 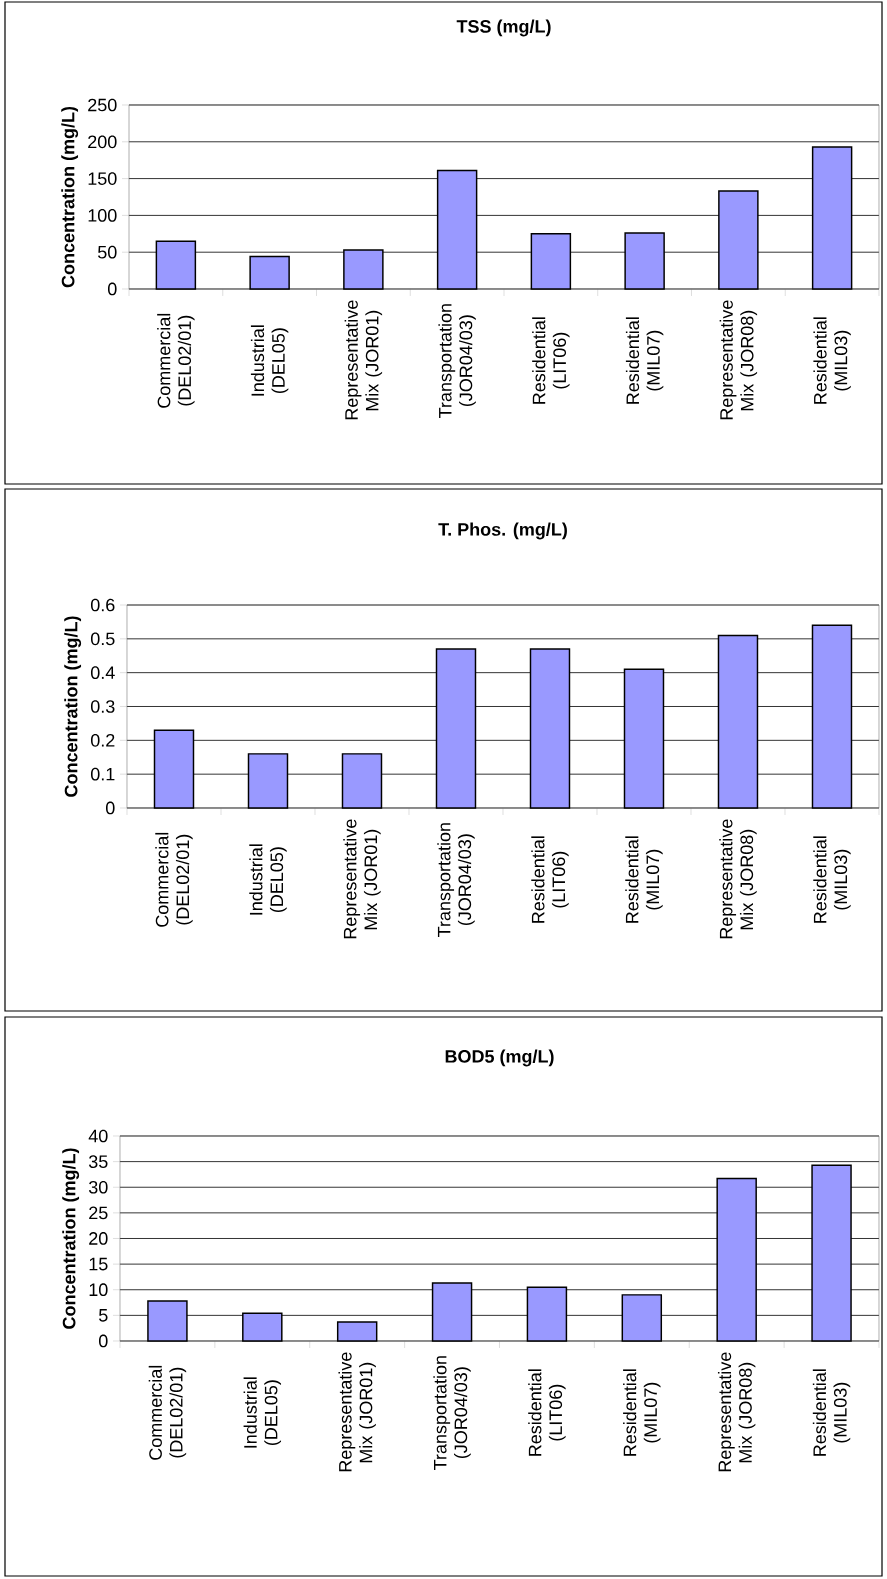 What do you see at coordinates (102, 774) in the screenshot?
I see `y-tick-label: 0.1` at bounding box center [102, 774].